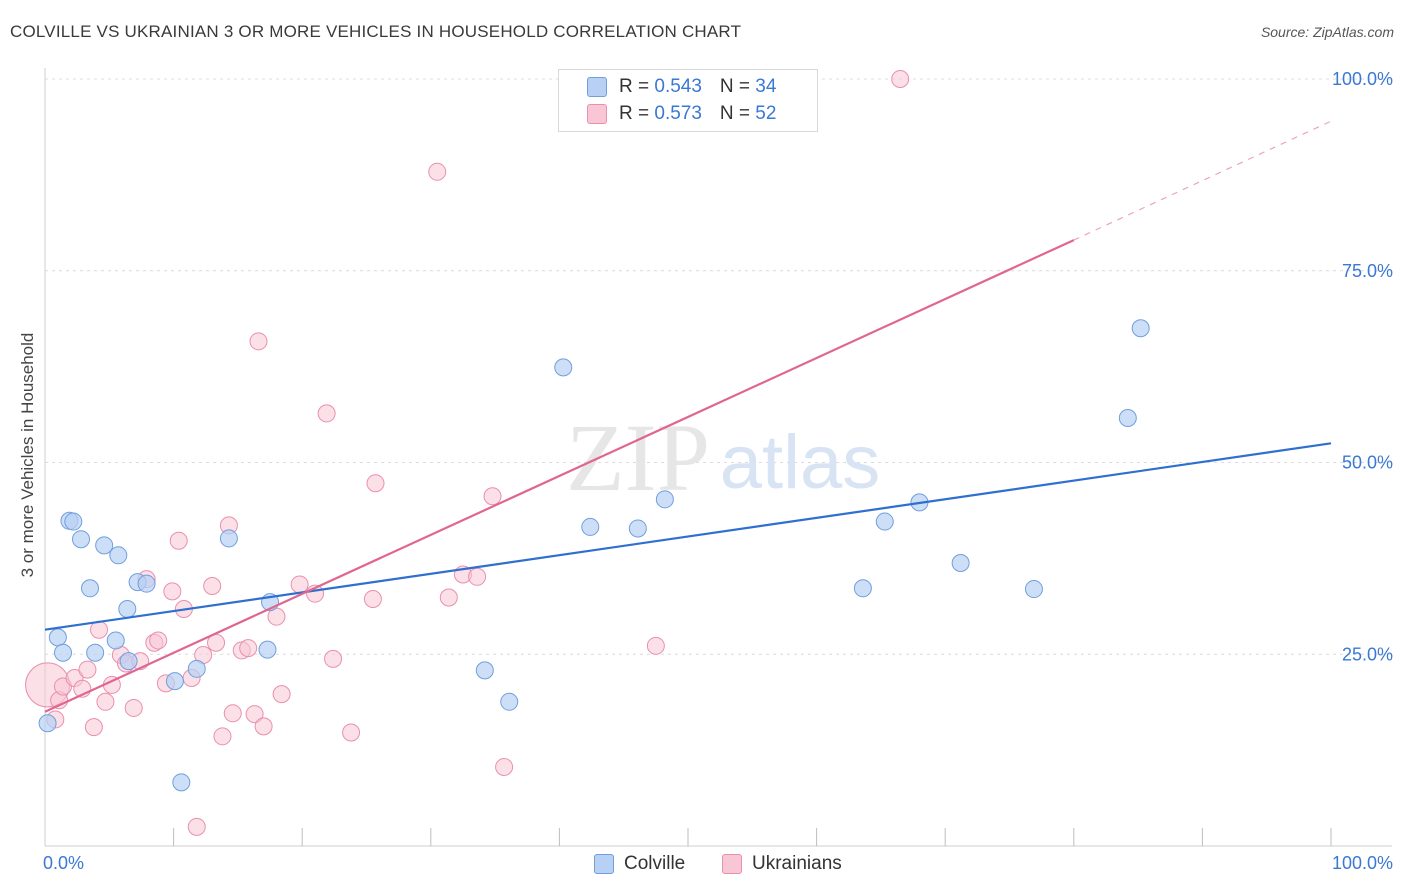 This screenshot has height=892, width=1406. What do you see at coordinates (1362, 863) in the screenshot?
I see `x-tick-label: 100.0%` at bounding box center [1362, 863].